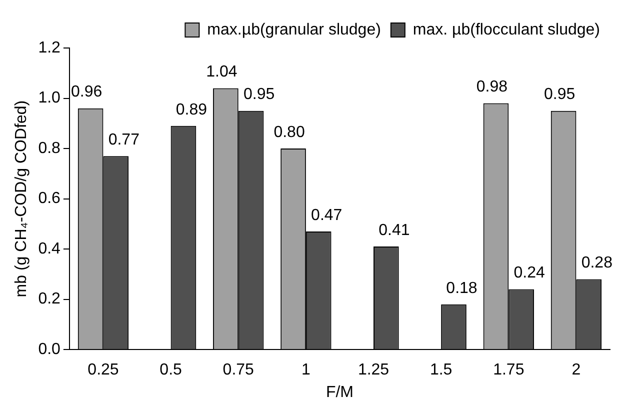 The width and height of the screenshot is (638, 410). Describe the element at coordinates (576, 370) in the screenshot. I see `x-tick-label: 2` at that location.